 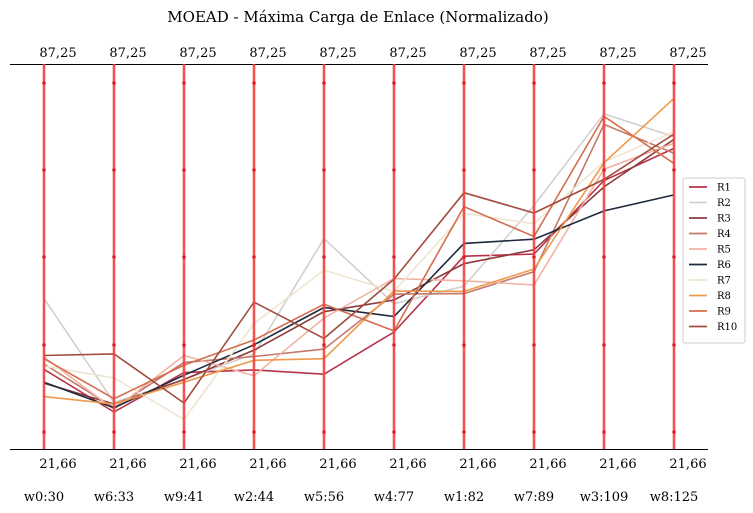 I want to click on axis-name-label: w7:89, so click(x=534, y=497).